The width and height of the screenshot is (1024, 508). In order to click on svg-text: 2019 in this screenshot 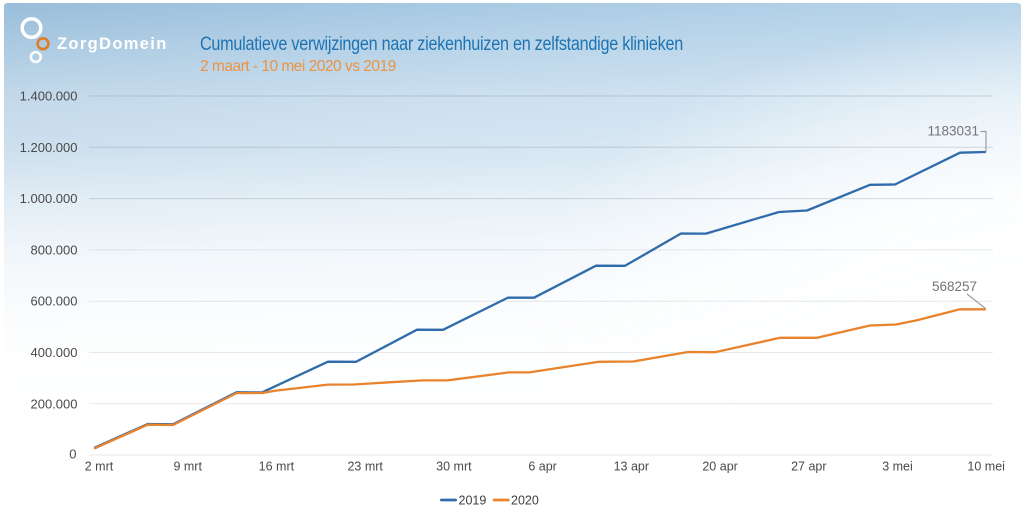, I will do `click(473, 501)`.